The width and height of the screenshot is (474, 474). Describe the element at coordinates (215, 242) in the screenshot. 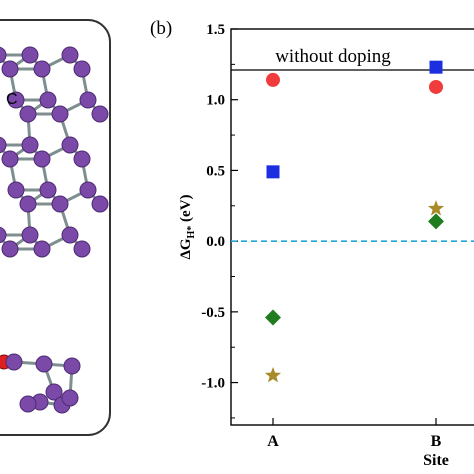

I see `y-tick-label: 0.0` at that location.